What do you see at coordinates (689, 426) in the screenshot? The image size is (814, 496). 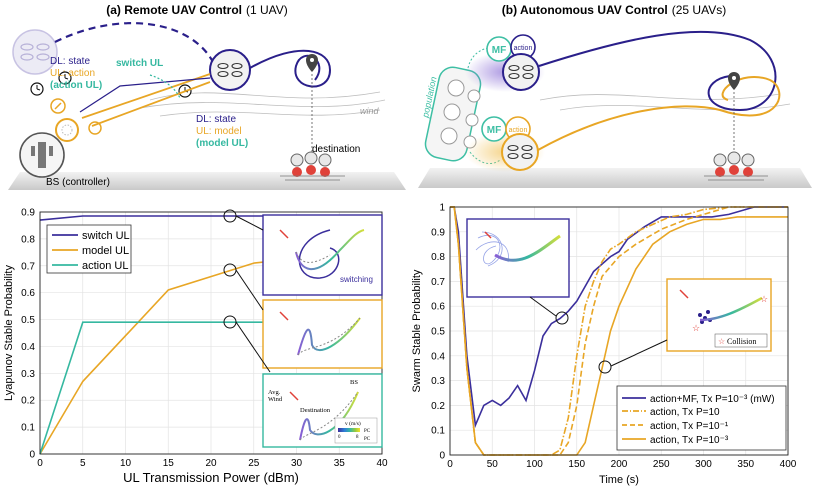 I see `legend-action-10m1: action, Tx P=10⁻¹` at bounding box center [689, 426].